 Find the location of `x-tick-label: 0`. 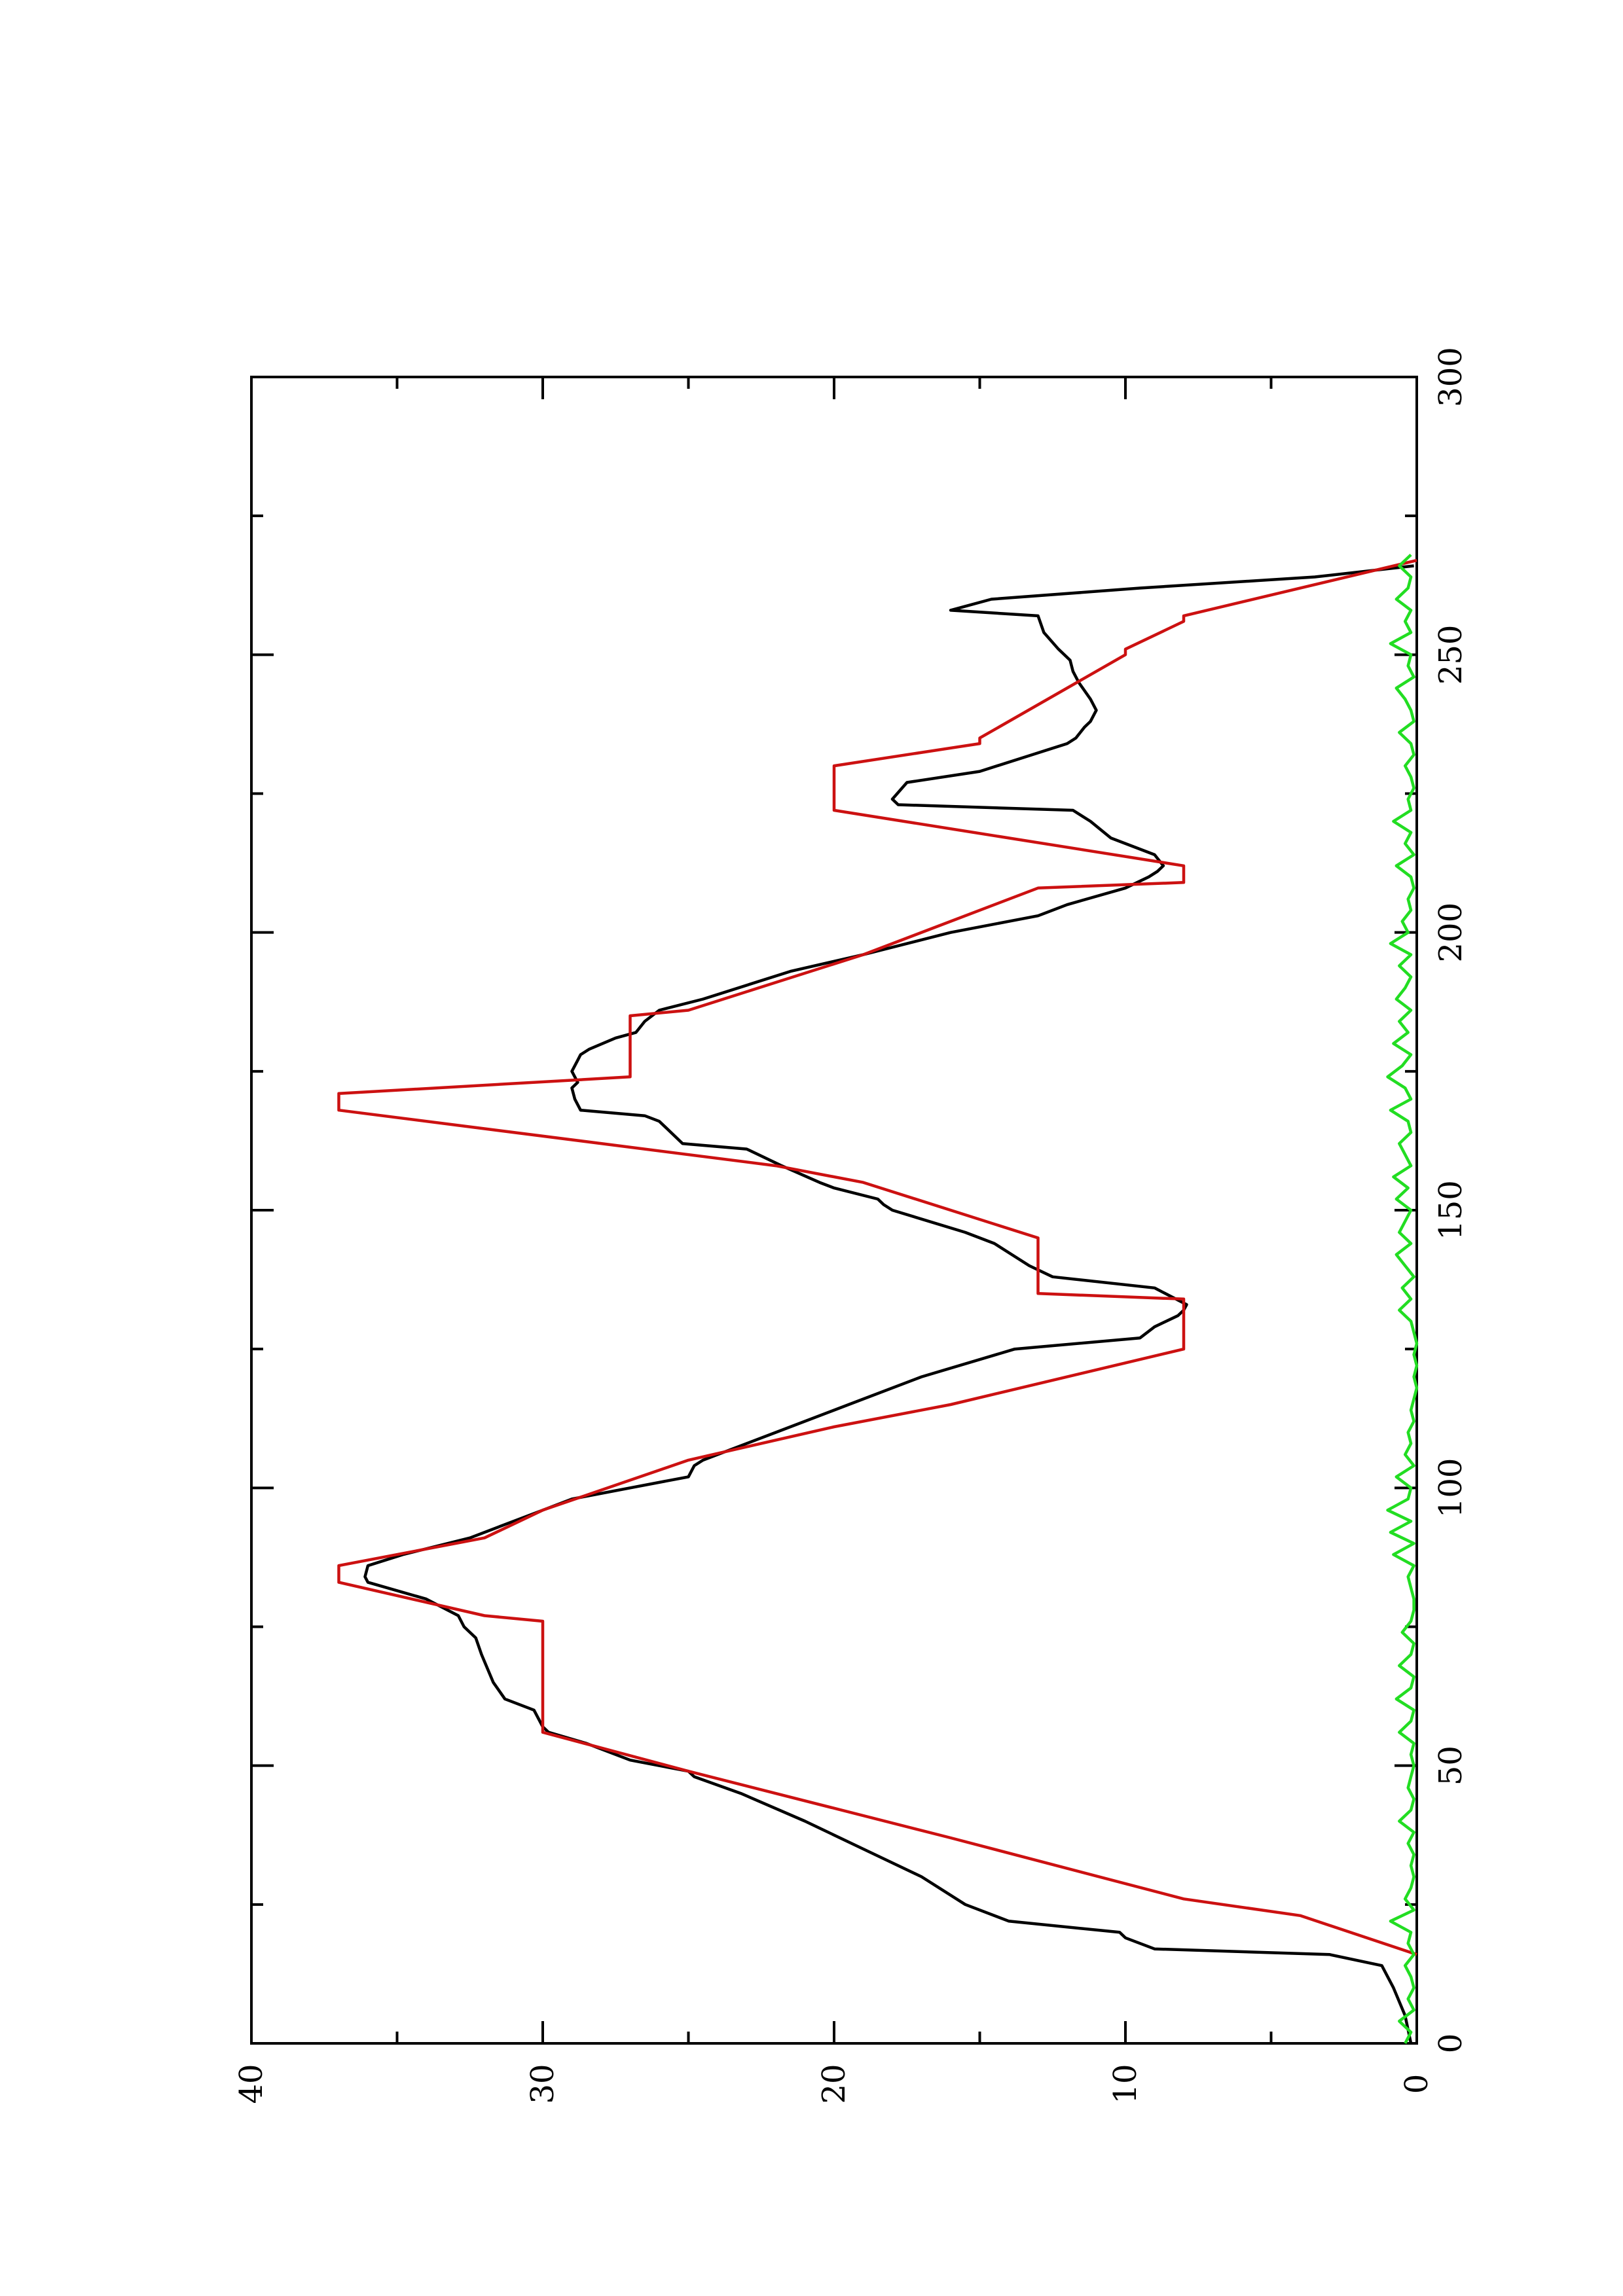

x-tick-label: 0 is located at coordinates (1450, 2044).